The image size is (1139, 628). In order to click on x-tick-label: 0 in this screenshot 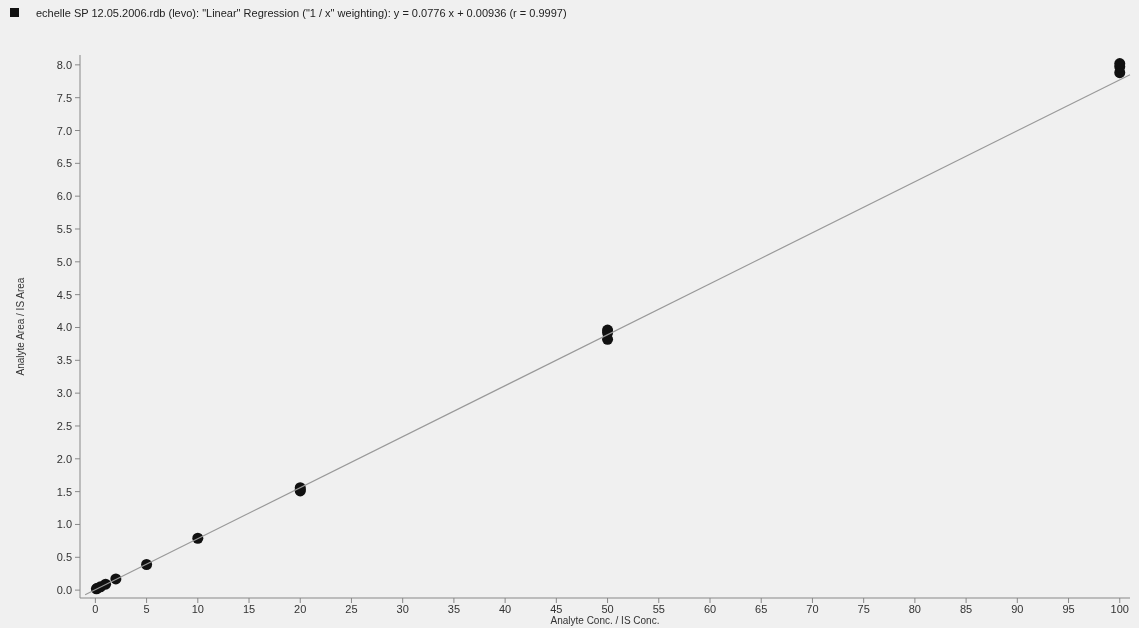, I will do `click(95, 609)`.